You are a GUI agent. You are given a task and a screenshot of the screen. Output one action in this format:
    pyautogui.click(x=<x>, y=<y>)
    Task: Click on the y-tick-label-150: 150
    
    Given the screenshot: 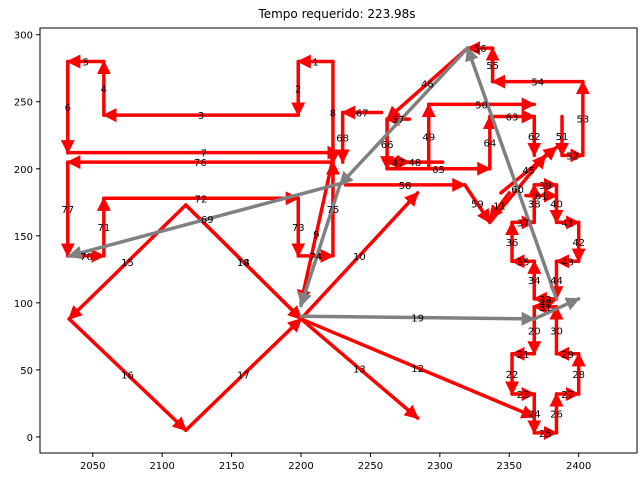 What is the action you would take?
    pyautogui.click(x=23, y=237)
    